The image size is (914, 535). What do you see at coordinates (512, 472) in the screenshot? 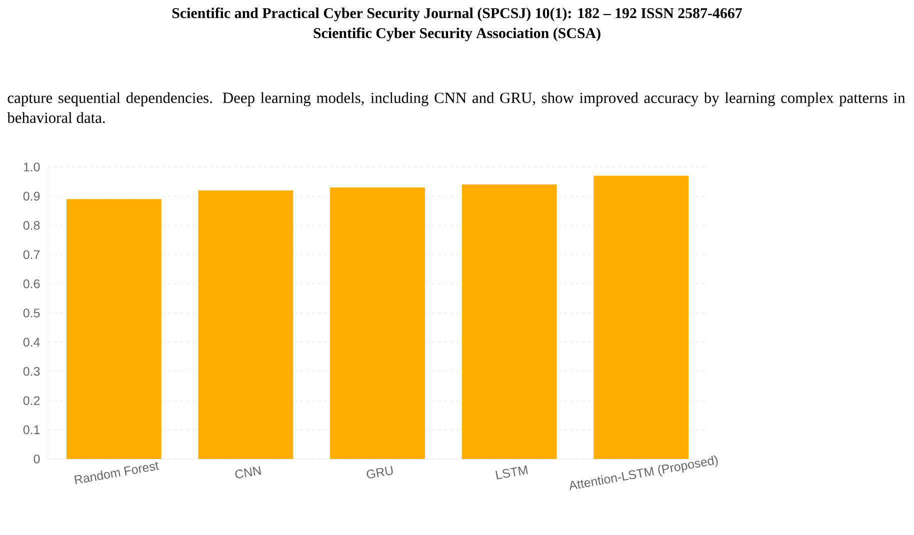
I see `x-tick-label: LSTM` at bounding box center [512, 472].